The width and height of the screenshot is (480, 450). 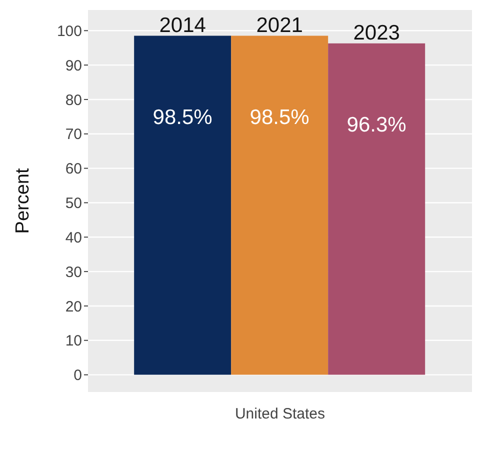 I want to click on y-tick-label: 10, so click(x=73, y=341).